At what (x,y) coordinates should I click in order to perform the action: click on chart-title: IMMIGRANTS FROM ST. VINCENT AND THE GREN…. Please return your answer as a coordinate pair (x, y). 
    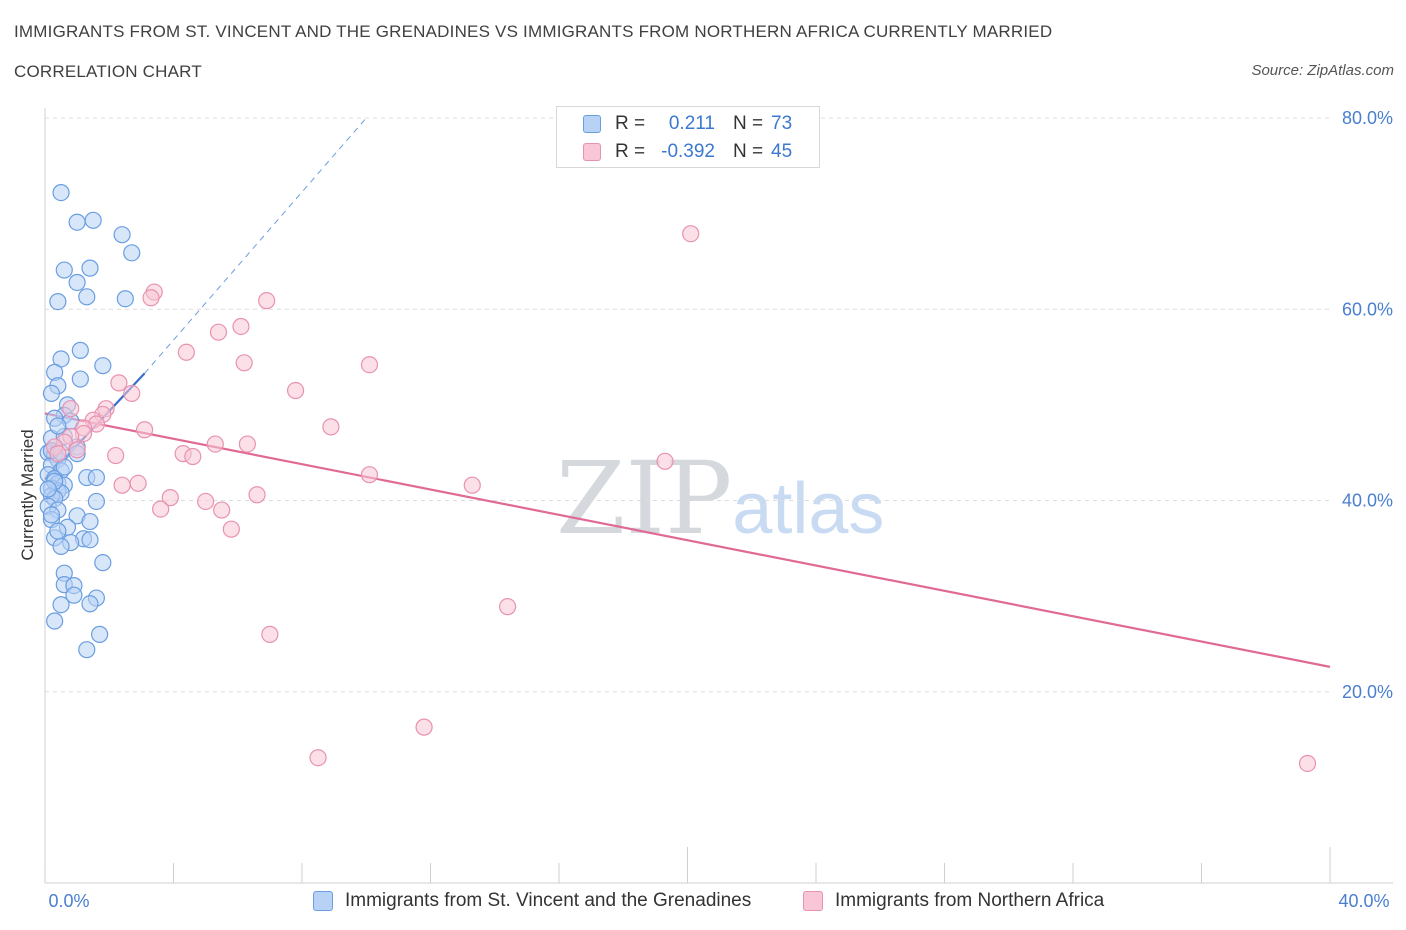
    Looking at the image, I should click on (533, 31).